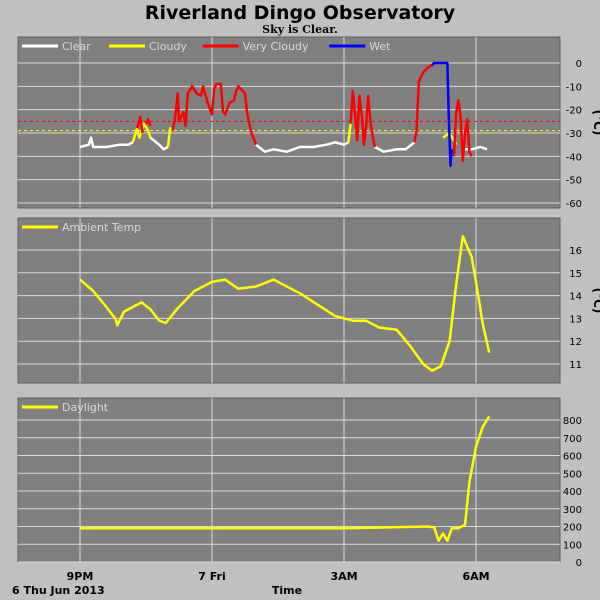  I want to click on legend-label: Very Cloudy, so click(276, 46).